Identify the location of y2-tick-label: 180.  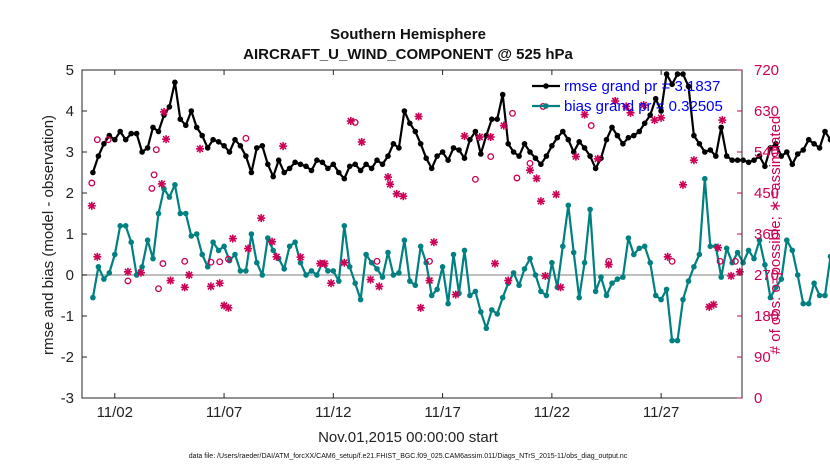
(766, 316).